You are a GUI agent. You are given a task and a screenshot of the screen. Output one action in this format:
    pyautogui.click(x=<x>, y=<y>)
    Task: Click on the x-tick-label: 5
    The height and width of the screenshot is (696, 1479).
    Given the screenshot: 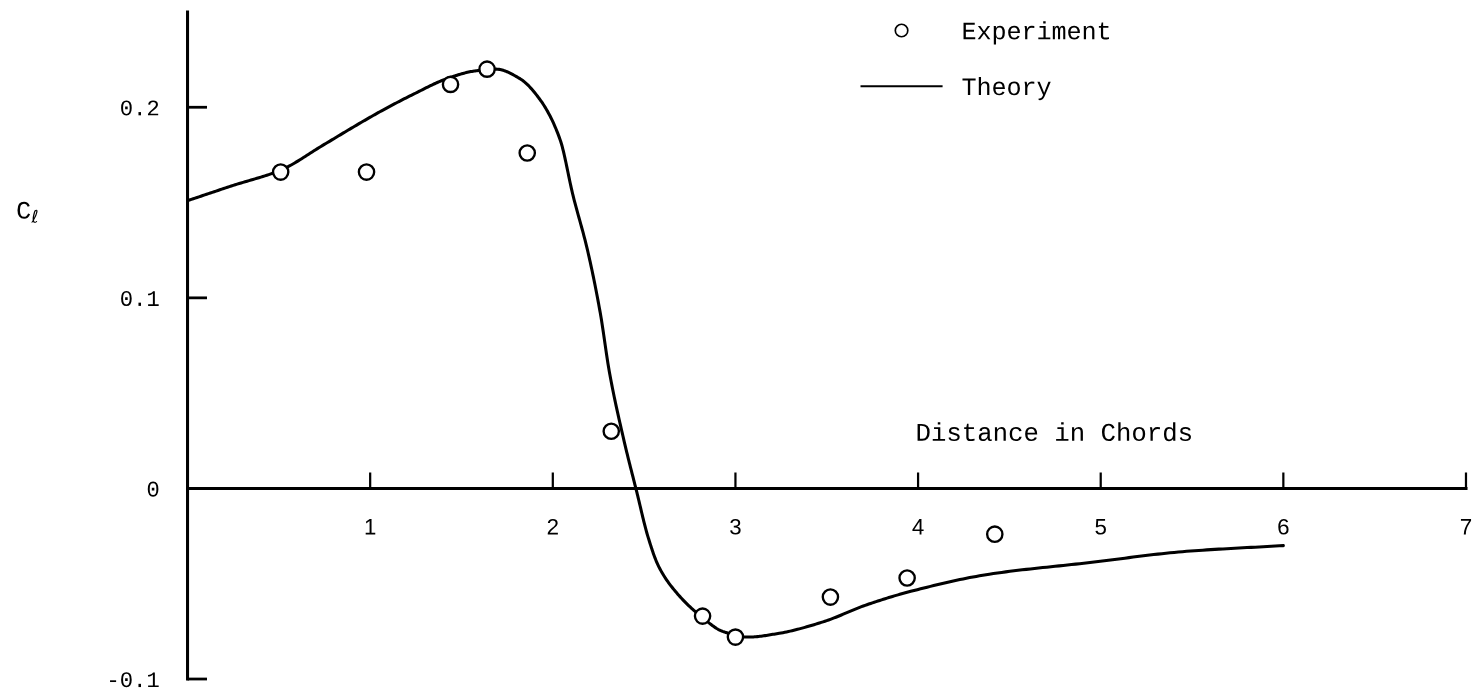 What is the action you would take?
    pyautogui.click(x=1100, y=527)
    